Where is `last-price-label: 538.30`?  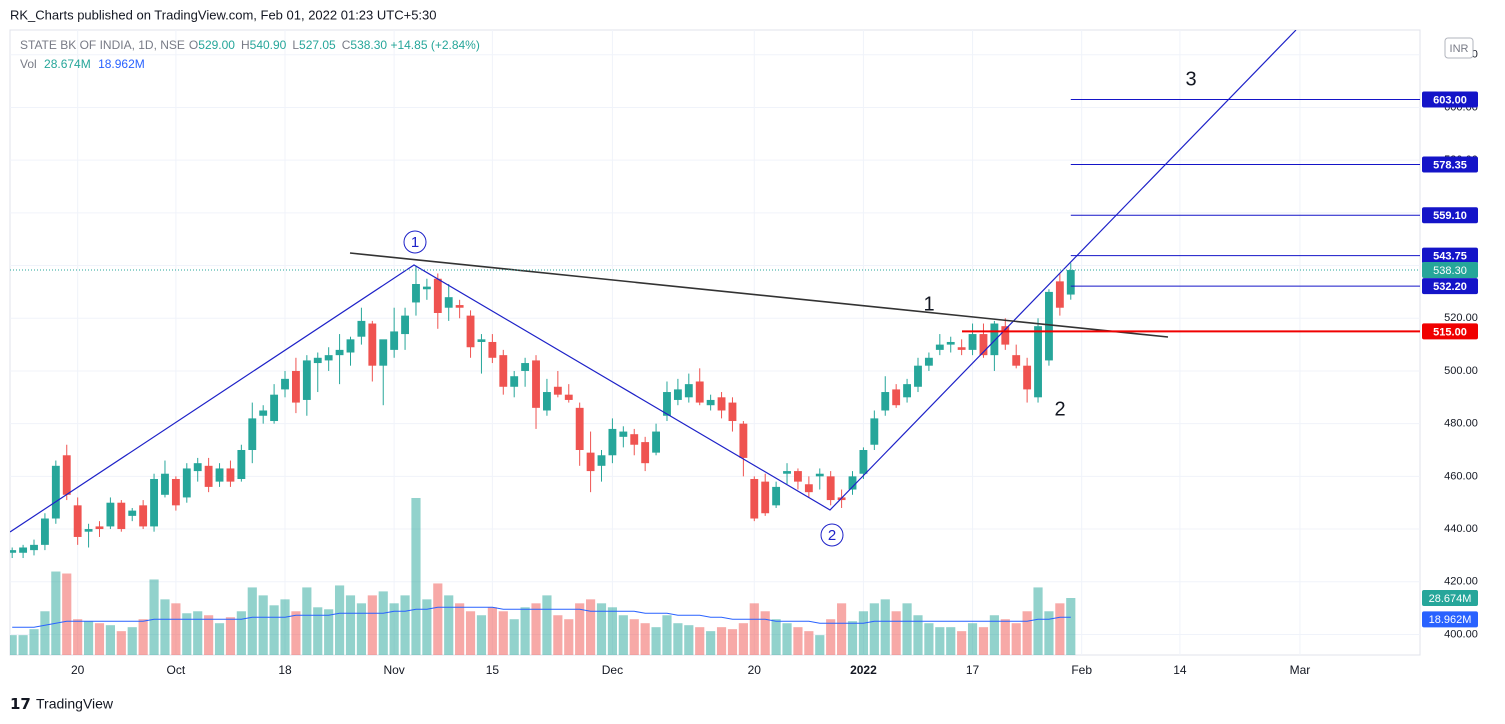
last-price-label: 538.30 is located at coordinates (1450, 271).